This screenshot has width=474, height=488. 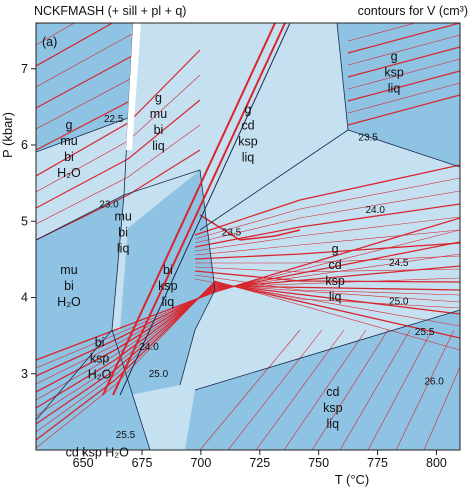 What do you see at coordinates (24, 145) in the screenshot?
I see `y-tick-label: 6` at bounding box center [24, 145].